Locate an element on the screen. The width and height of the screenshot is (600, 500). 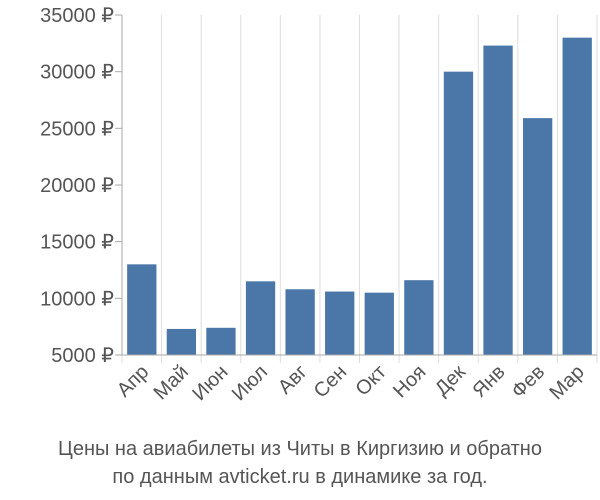
x-tick-label: Фев is located at coordinates (528, 382).